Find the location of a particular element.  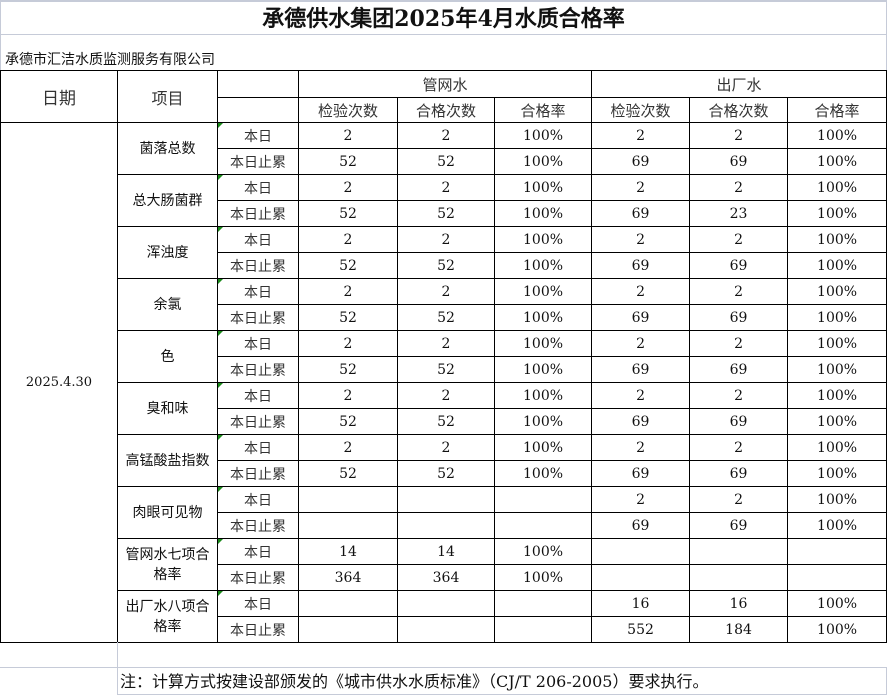

value-cell: 14 is located at coordinates (348, 551).